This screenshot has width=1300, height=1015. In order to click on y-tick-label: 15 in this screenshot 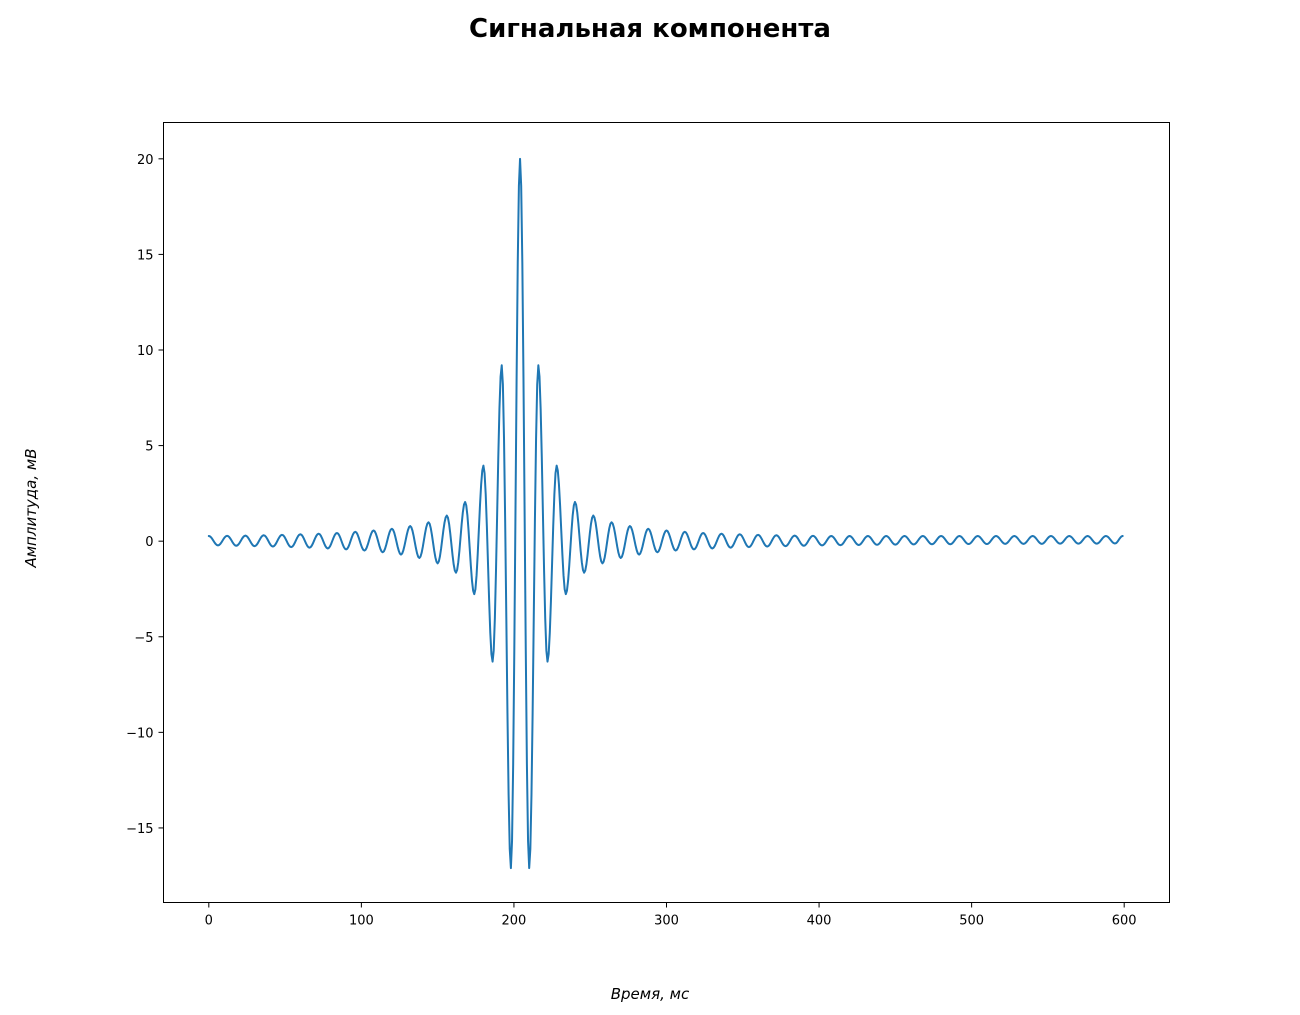, I will do `click(145, 255)`.